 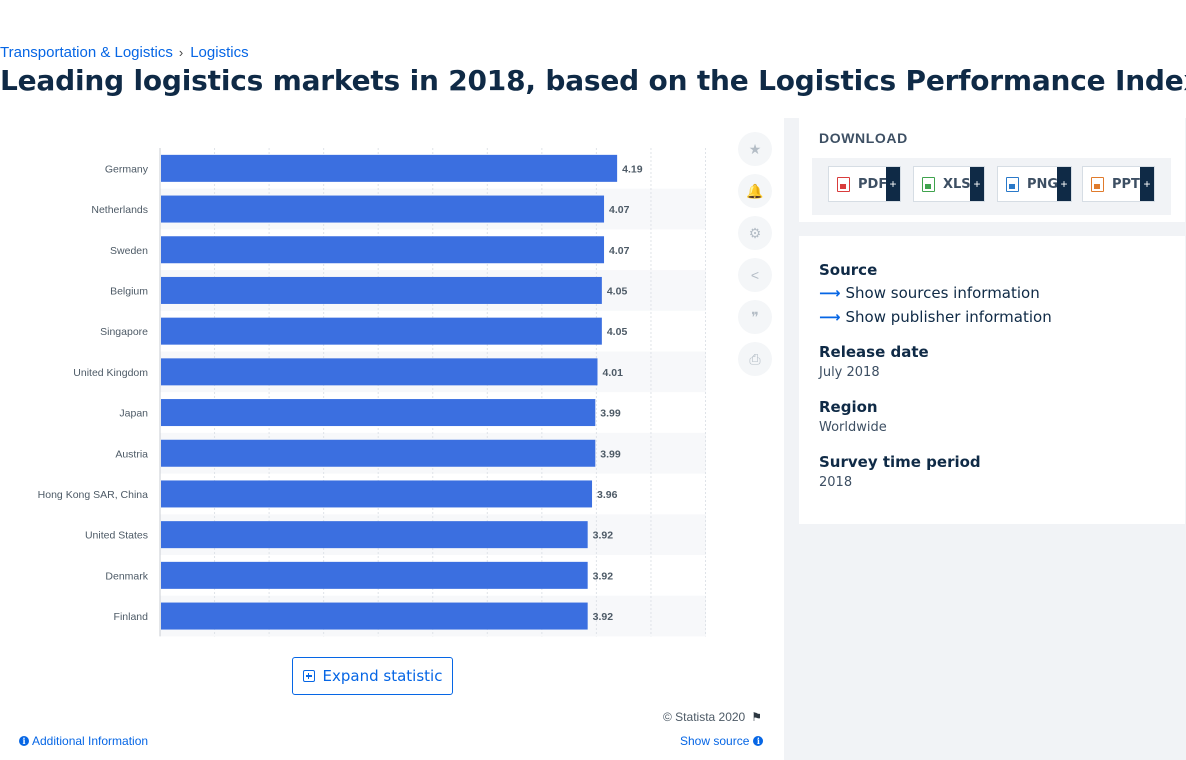 I want to click on download-panel: DOWNLOAD PDF + XLS + PNG + PPT +, so click(x=992, y=170).